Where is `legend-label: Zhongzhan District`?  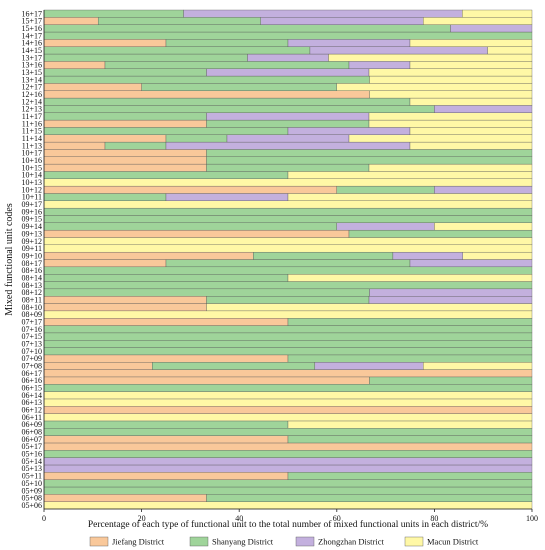 legend-label: Zhongzhan District is located at coordinates (351, 542).